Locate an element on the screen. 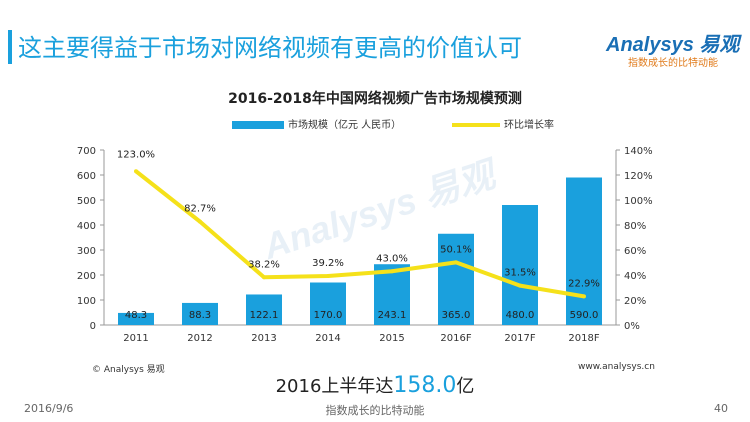  title-accent-bar is located at coordinates (10, 47).